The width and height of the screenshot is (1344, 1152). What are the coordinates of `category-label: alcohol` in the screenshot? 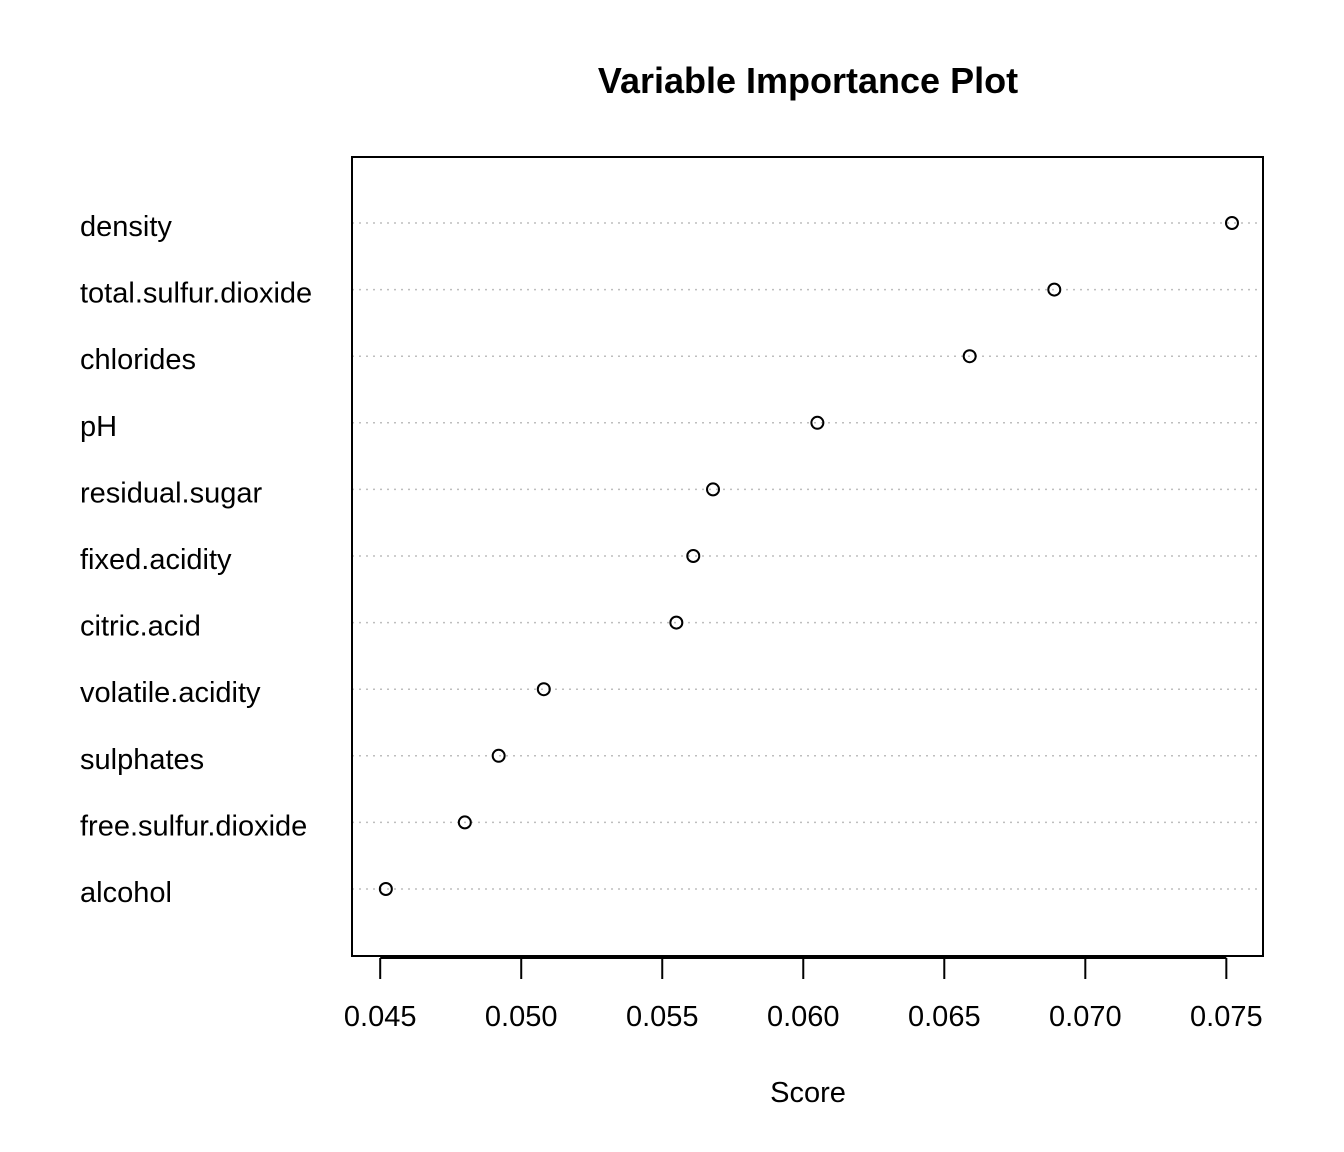 It's located at (126, 893).